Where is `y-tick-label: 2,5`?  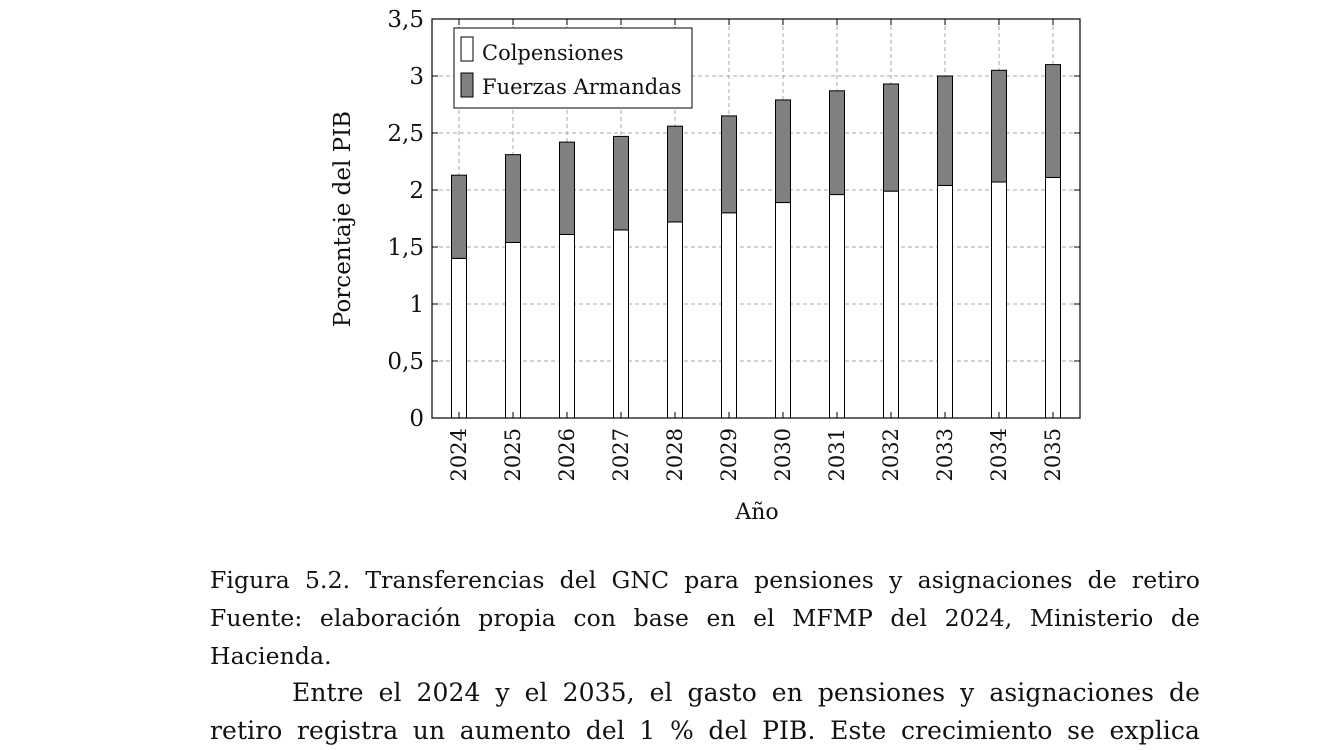
y-tick-label: 2,5 is located at coordinates (405, 134).